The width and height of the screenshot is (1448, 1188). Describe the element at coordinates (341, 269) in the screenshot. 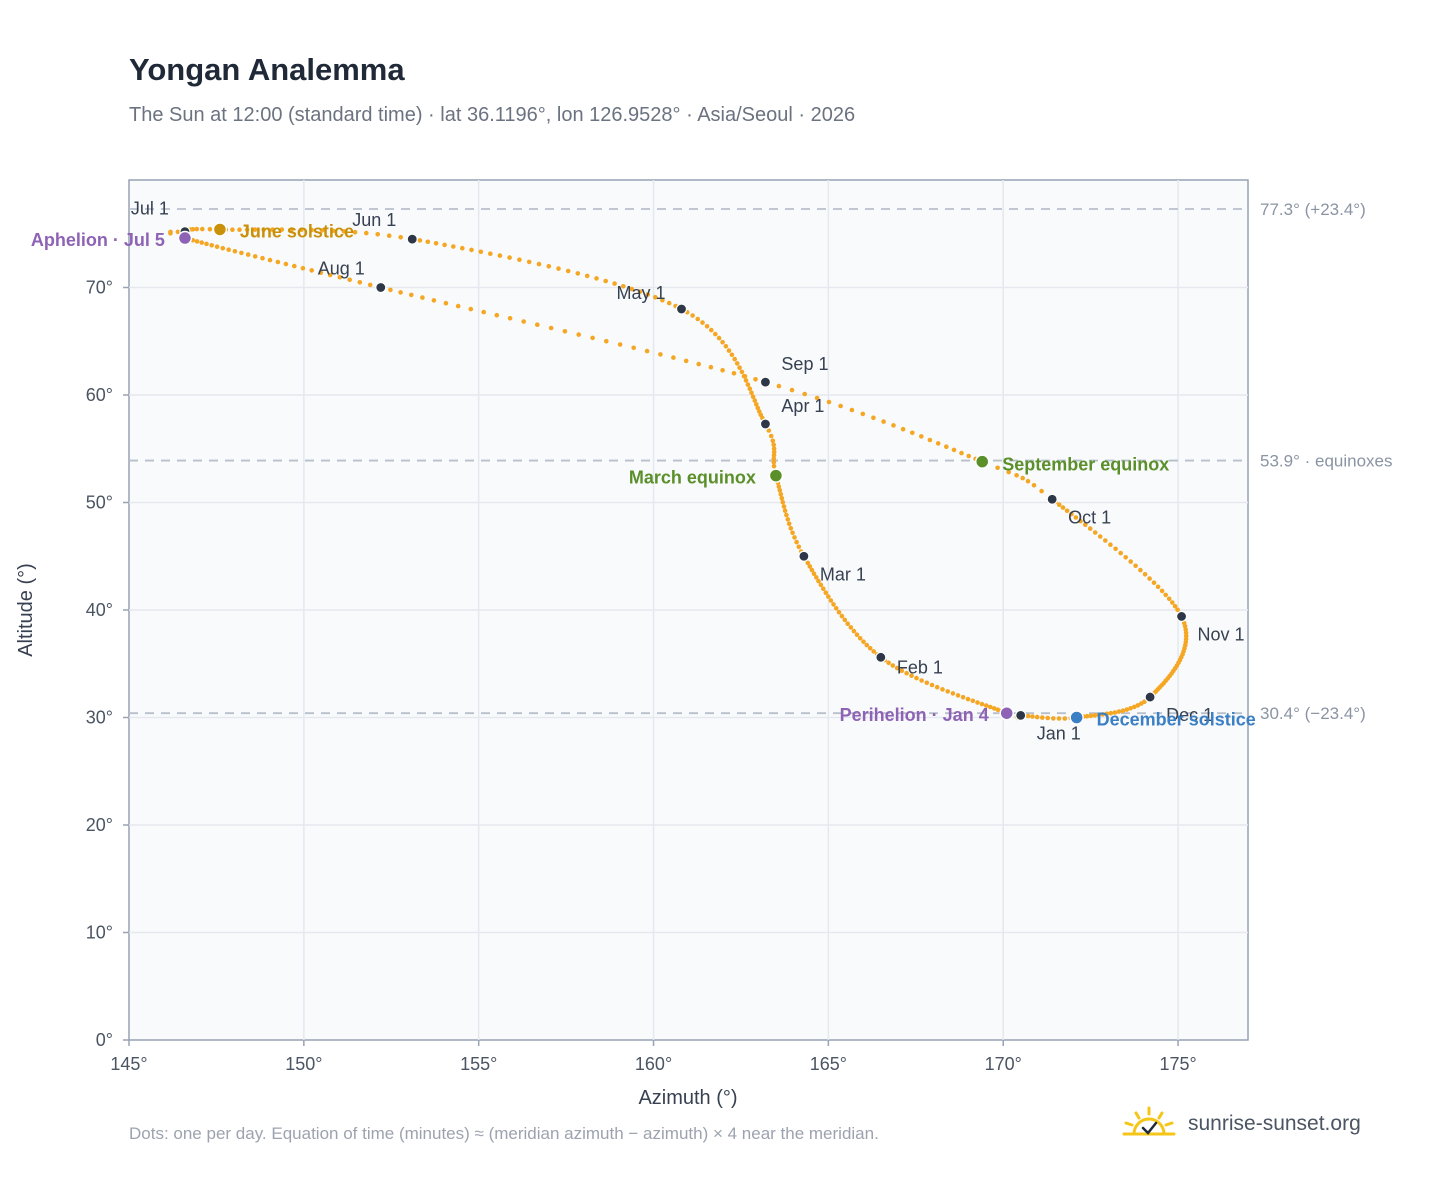

I see `month-label: Aug 1` at that location.